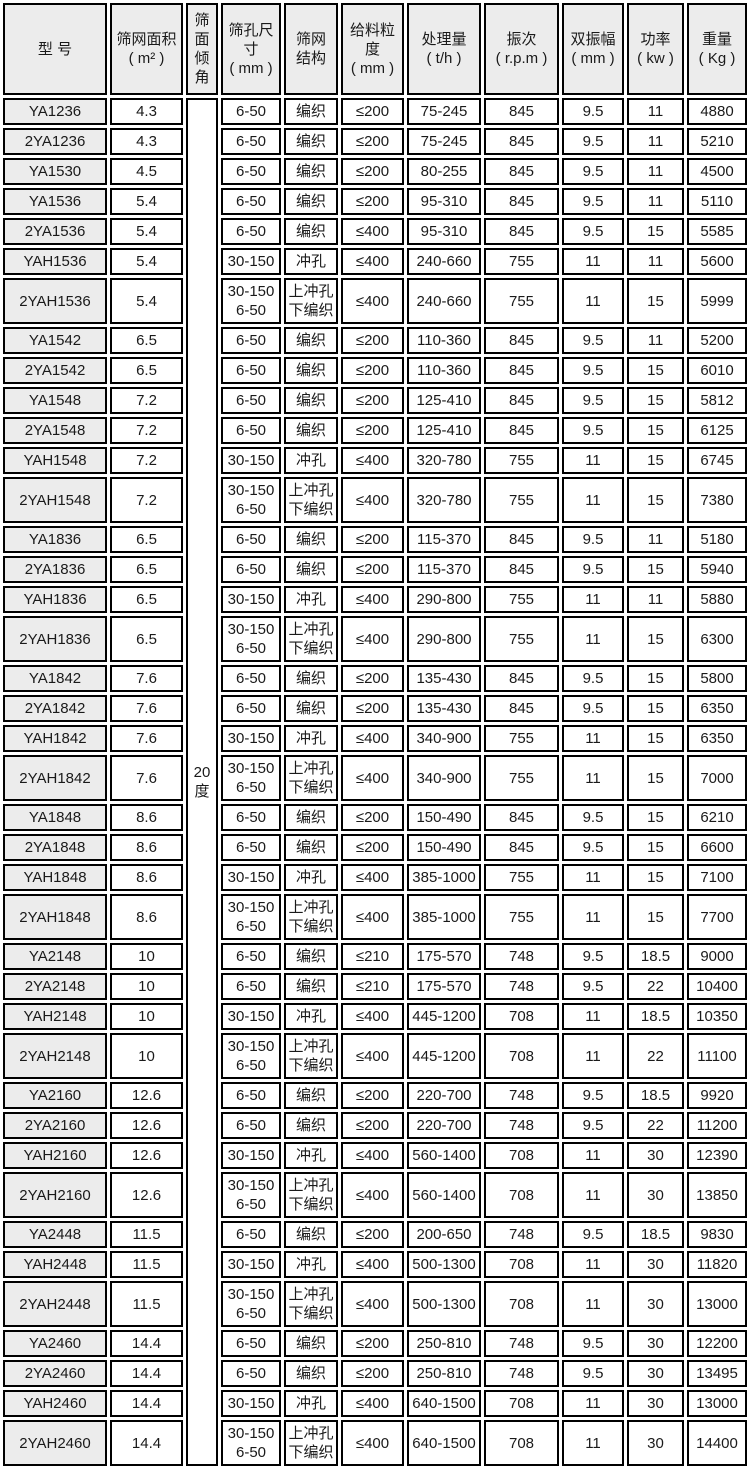 This screenshot has width=750, height=1479. What do you see at coordinates (55, 1195) in the screenshot?
I see `model-cell: 2YAH2160` at bounding box center [55, 1195].